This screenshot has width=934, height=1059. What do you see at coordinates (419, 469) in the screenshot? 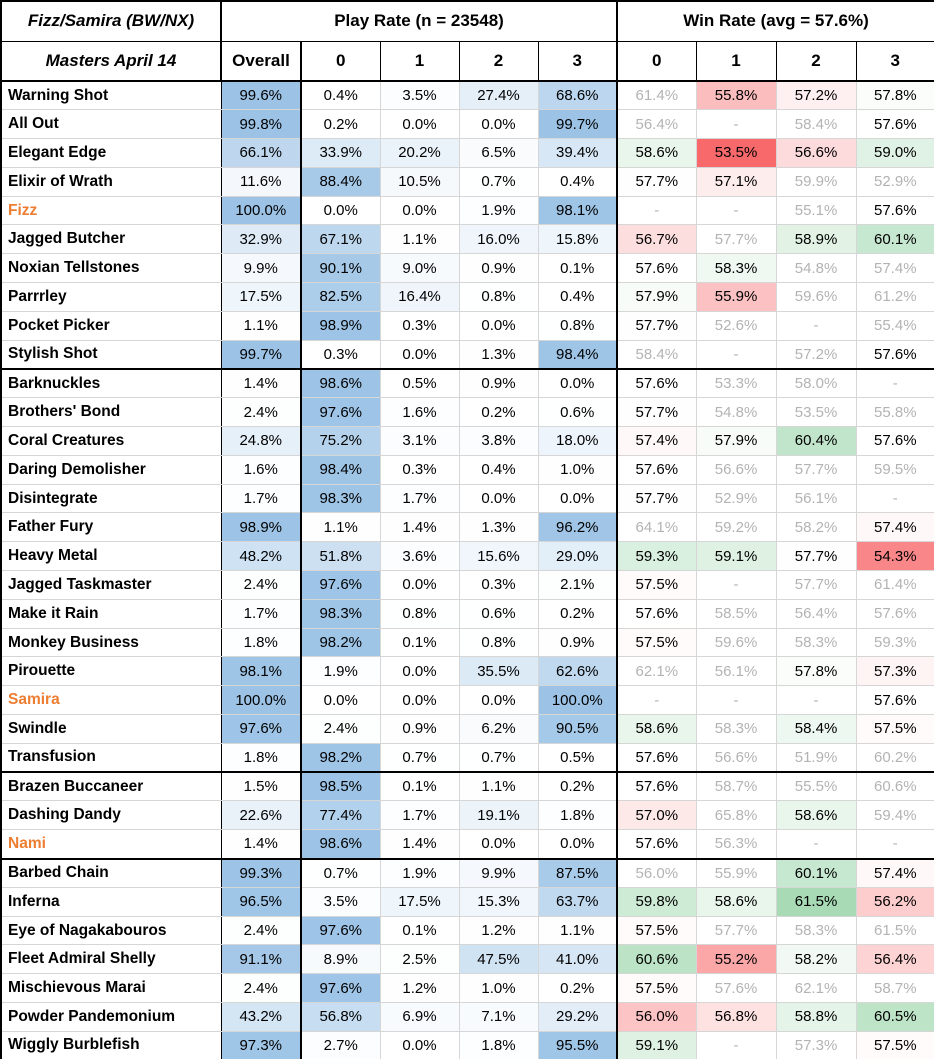
I see `play-rate-cell: 0.3%` at bounding box center [419, 469].